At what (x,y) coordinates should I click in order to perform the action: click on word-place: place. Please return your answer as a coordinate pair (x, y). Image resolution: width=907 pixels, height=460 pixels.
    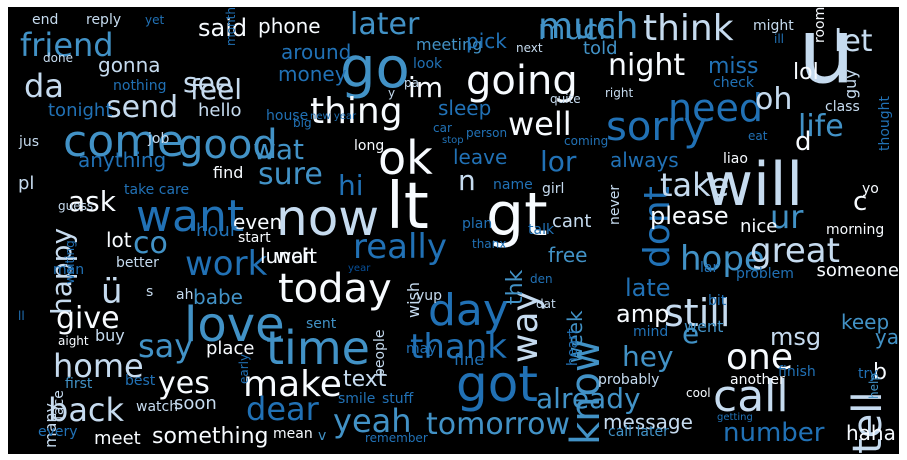
    Looking at the image, I should click on (230, 348).